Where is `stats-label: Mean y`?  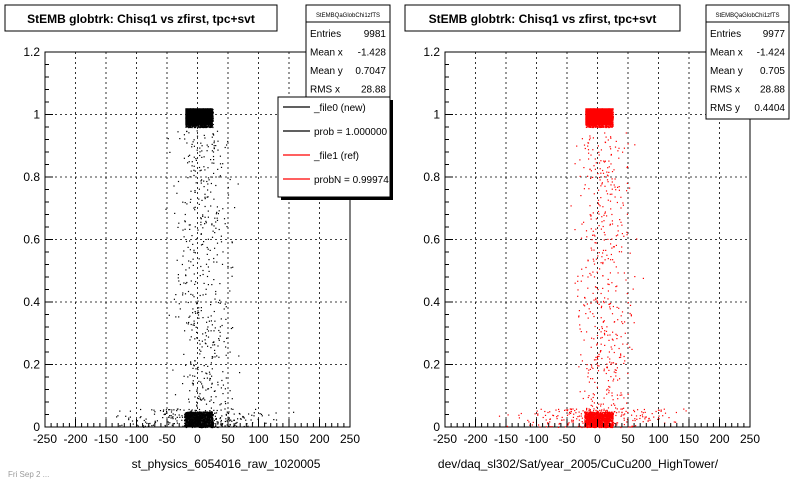
stats-label: Mean y is located at coordinates (326, 71).